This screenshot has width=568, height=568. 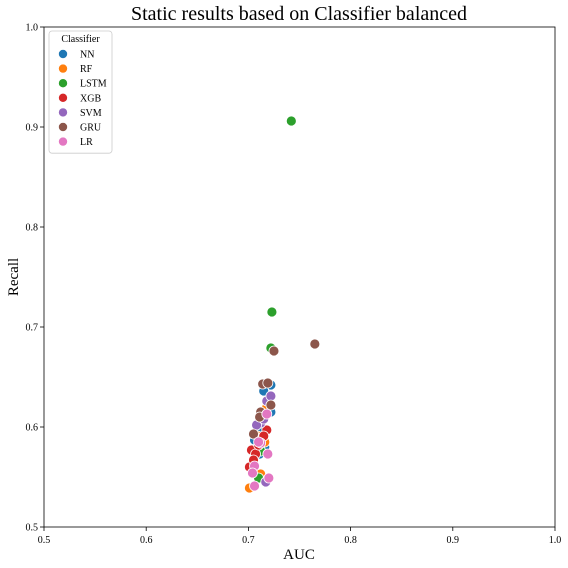 I want to click on x-tick-label: 0.9, so click(x=453, y=540).